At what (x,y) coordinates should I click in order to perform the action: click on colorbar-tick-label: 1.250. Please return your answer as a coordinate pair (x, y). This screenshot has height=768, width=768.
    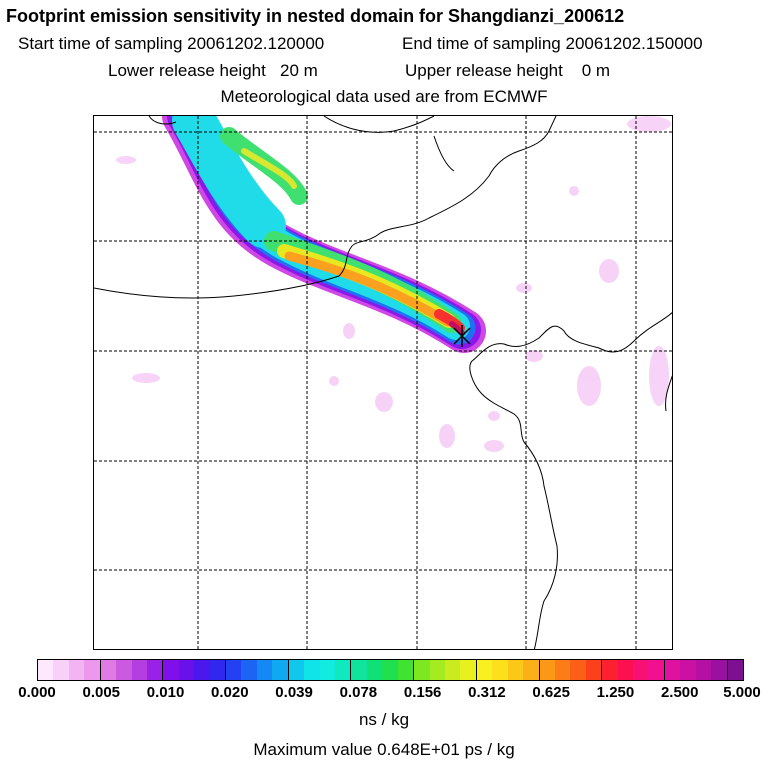
    Looking at the image, I should click on (615, 692).